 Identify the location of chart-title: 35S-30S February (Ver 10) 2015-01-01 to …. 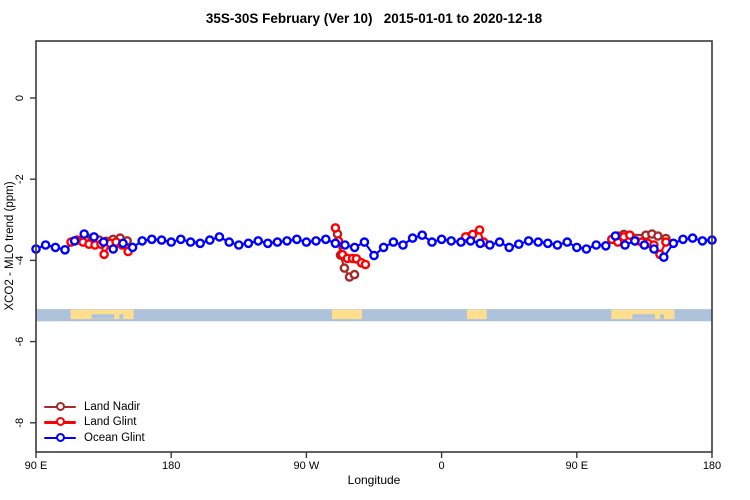
(374, 18).